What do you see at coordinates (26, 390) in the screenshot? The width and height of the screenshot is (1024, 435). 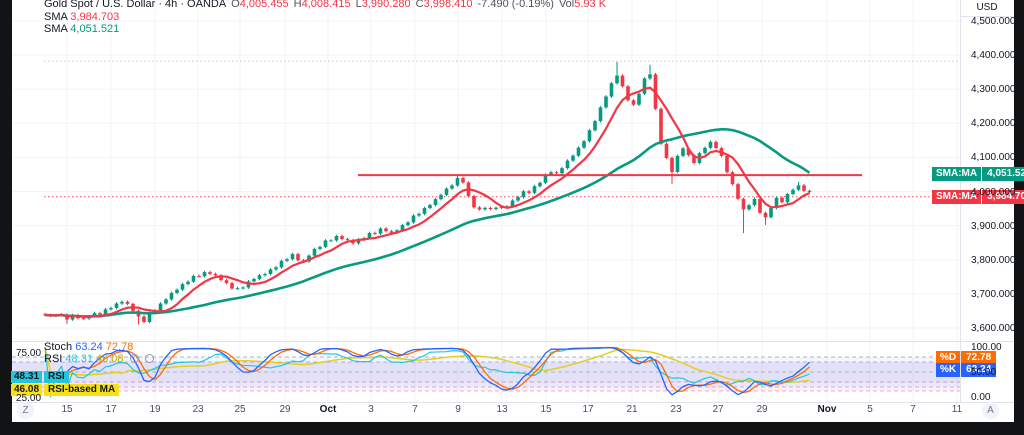 I see `rsi-ma-left-badge: 46.08` at bounding box center [26, 390].